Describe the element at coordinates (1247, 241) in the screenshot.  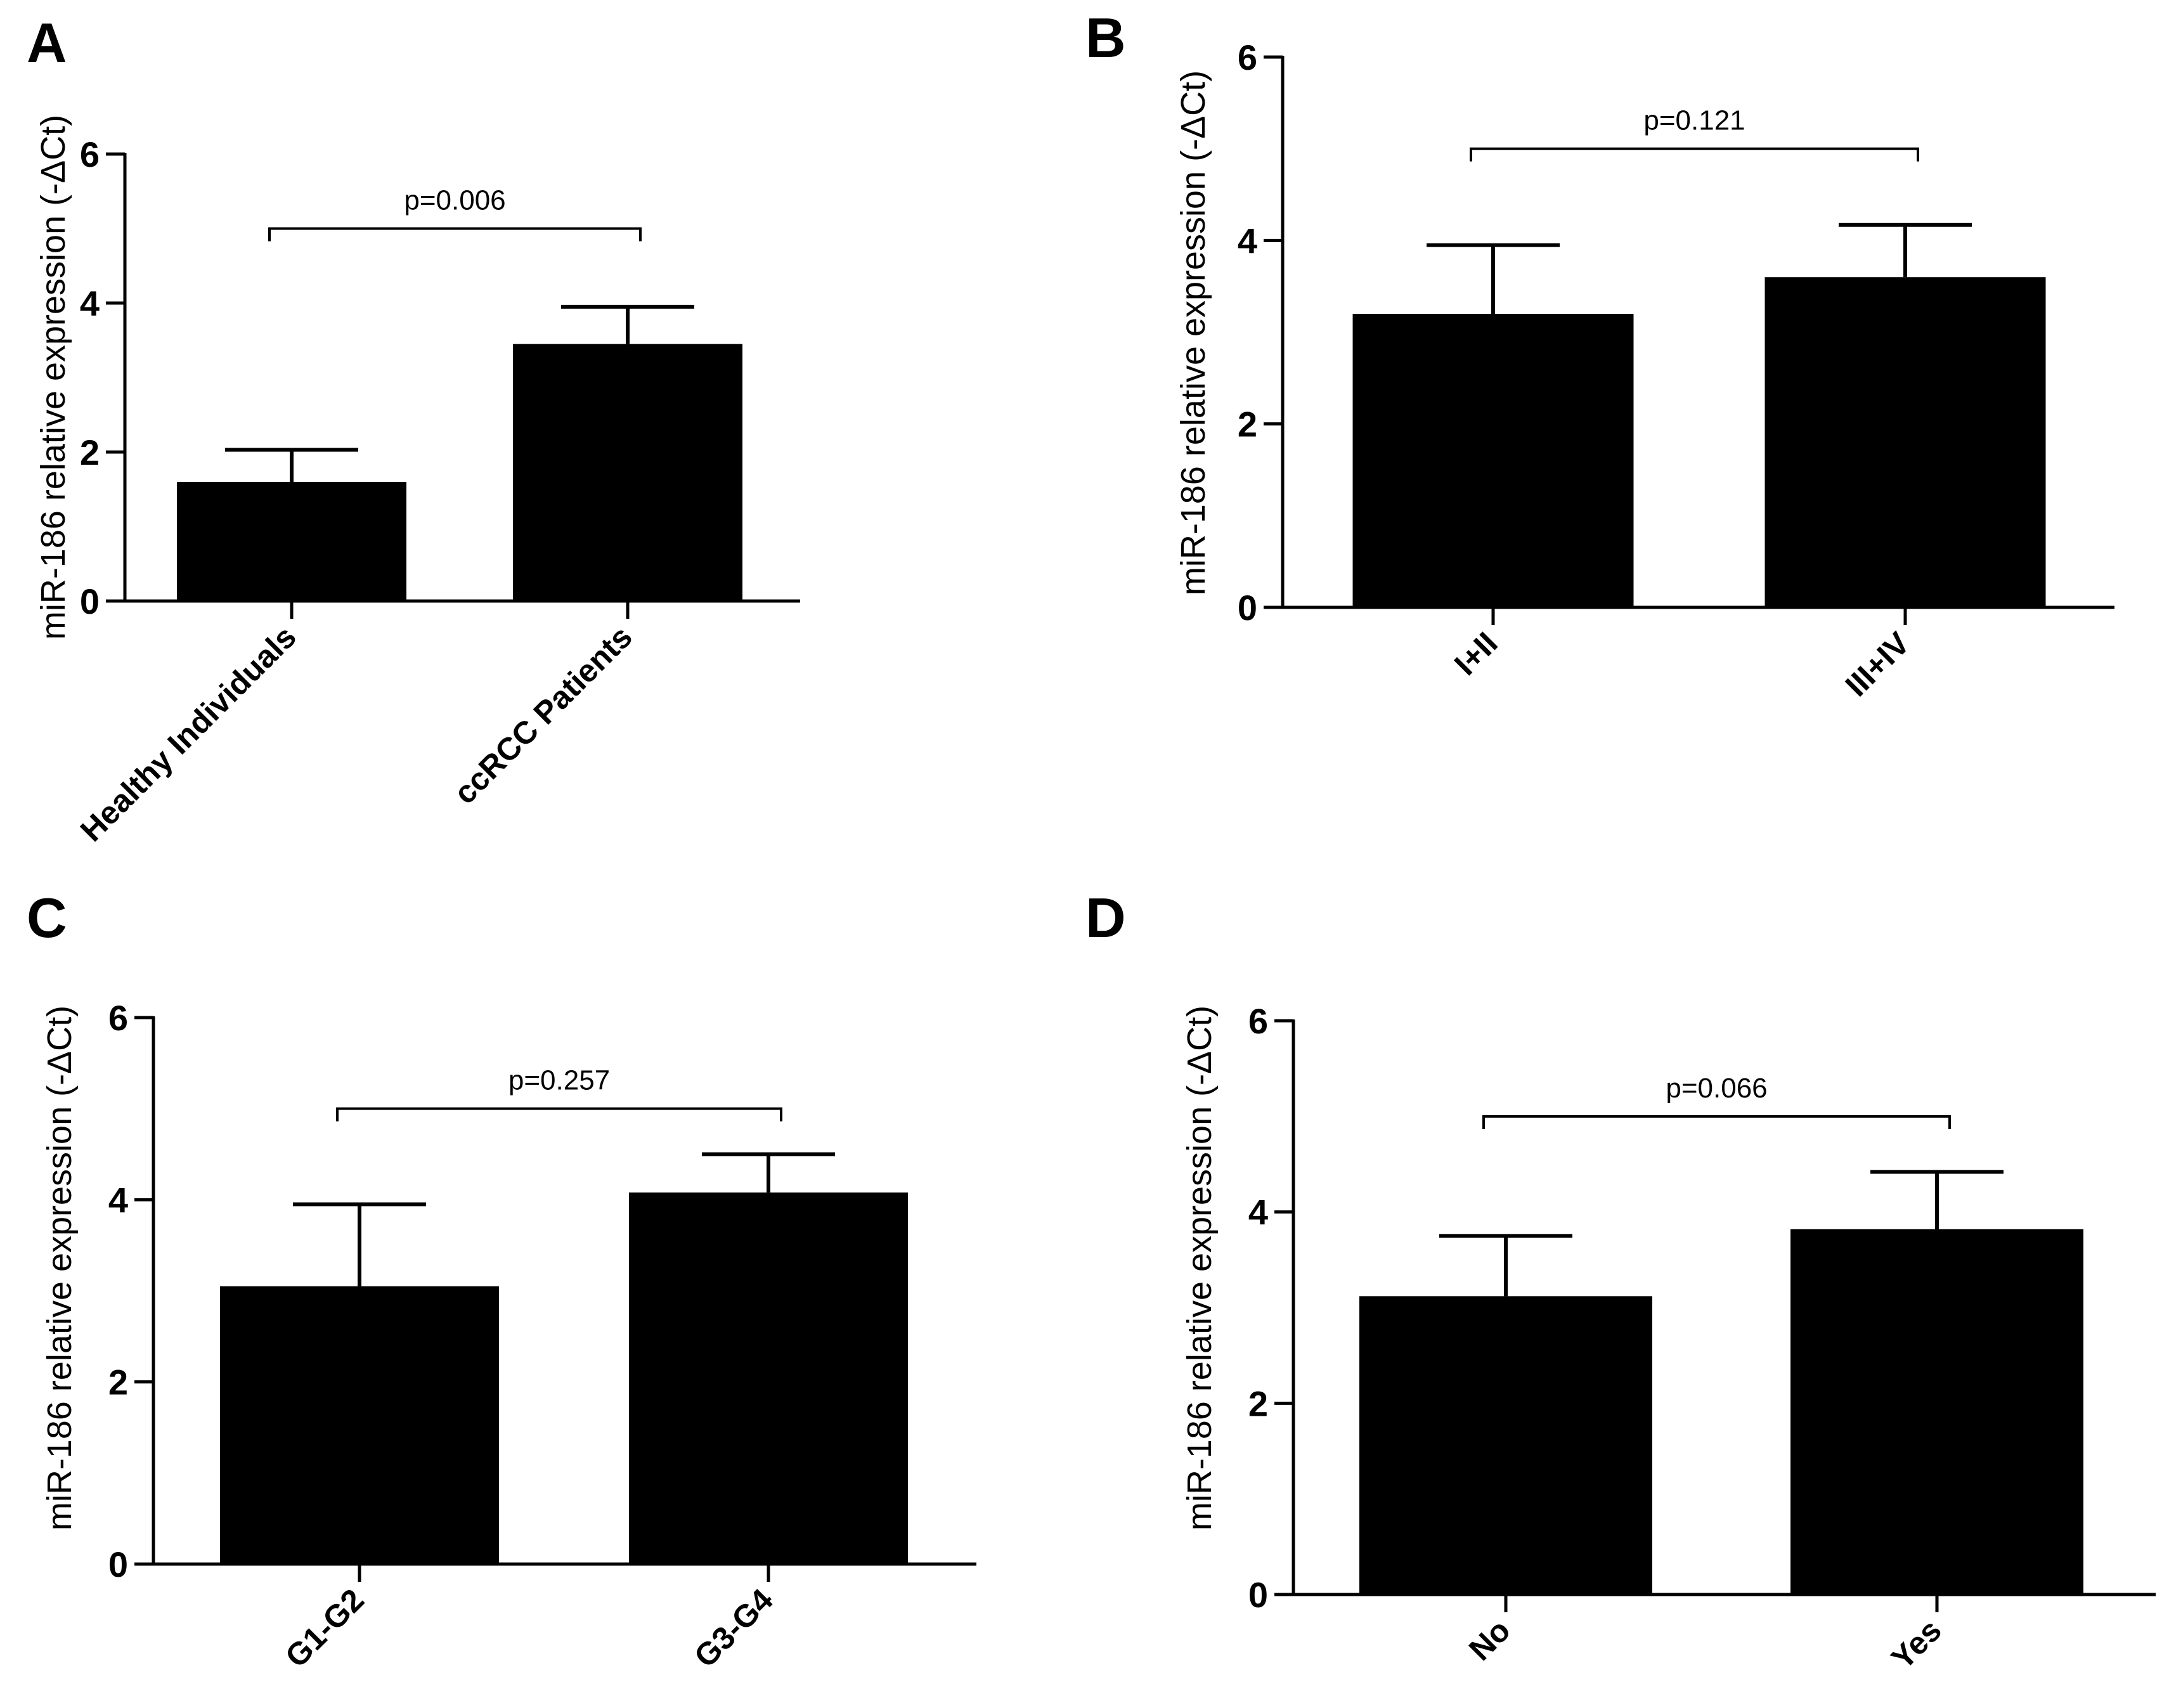
I see `panel-b-y-tick-label: 4` at that location.